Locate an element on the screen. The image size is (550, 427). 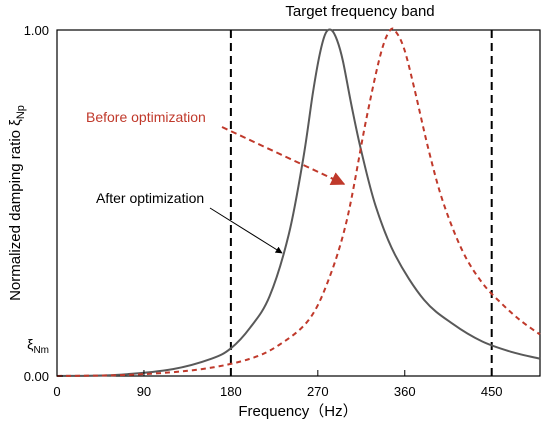
x-tick-label: 180 is located at coordinates (231, 391).